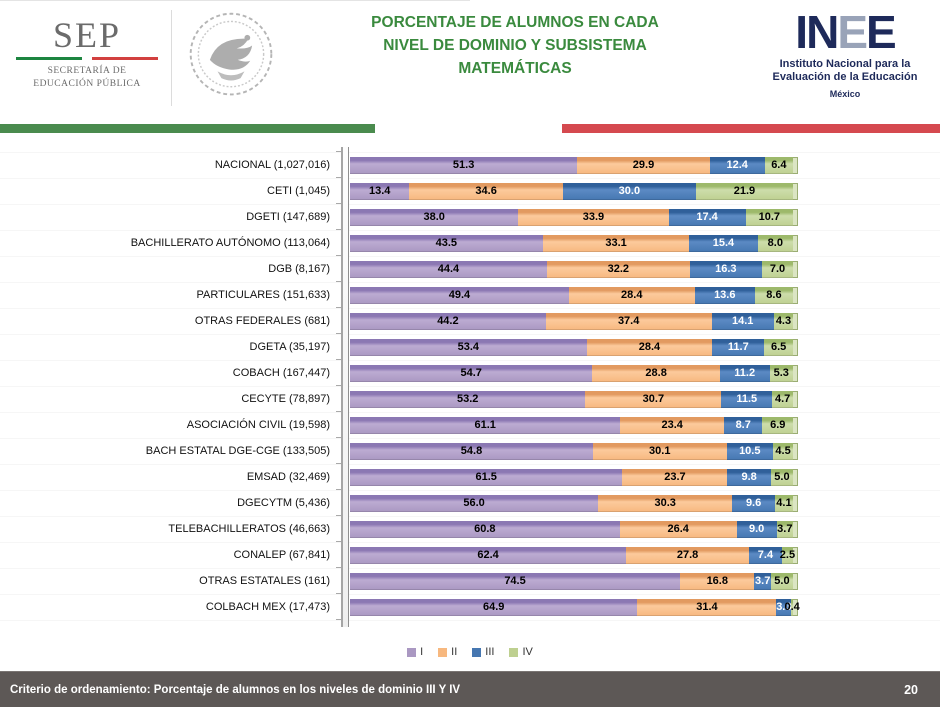 The width and height of the screenshot is (940, 707). What do you see at coordinates (784, 529) in the screenshot?
I see `bar-segment-IV: 3.7` at bounding box center [784, 529].